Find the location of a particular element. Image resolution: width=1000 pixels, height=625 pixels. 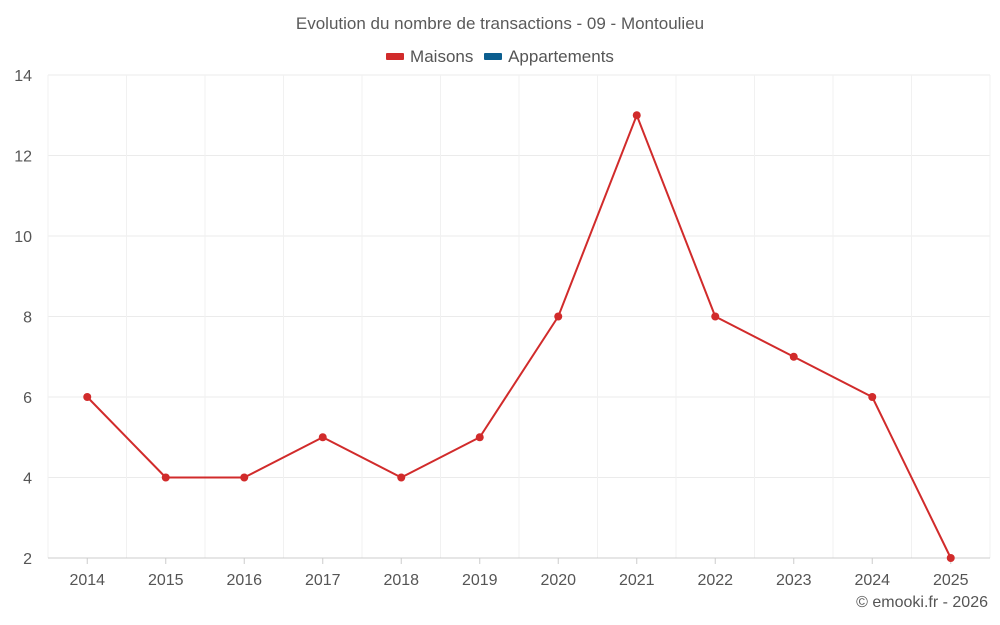

data-point-maisons-2024 is located at coordinates (872, 397).